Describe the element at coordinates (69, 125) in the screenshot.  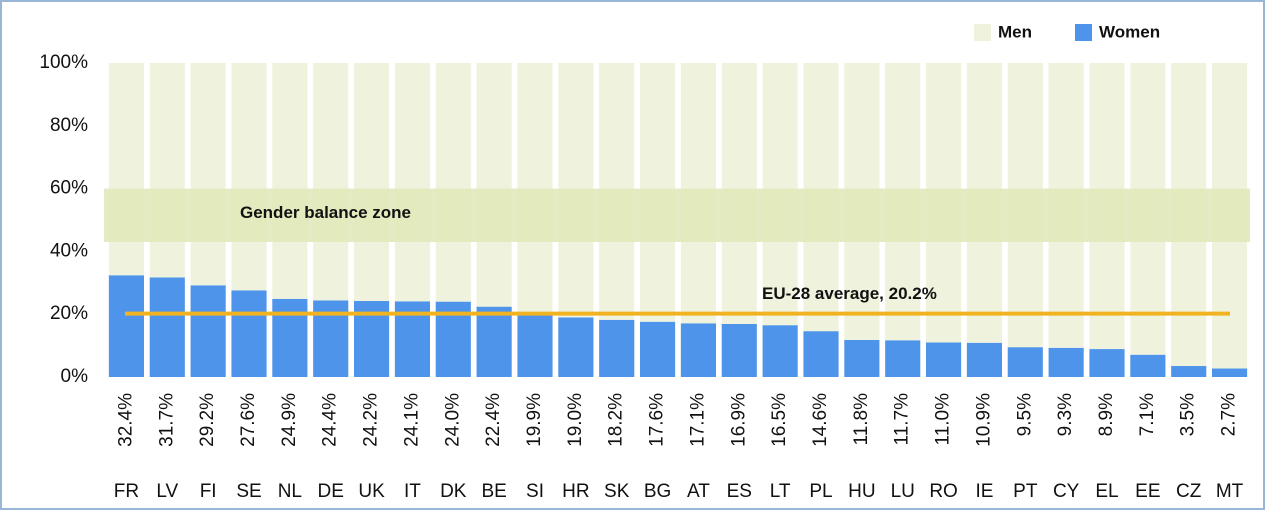
I see `y-tick-label: 80%` at that location.